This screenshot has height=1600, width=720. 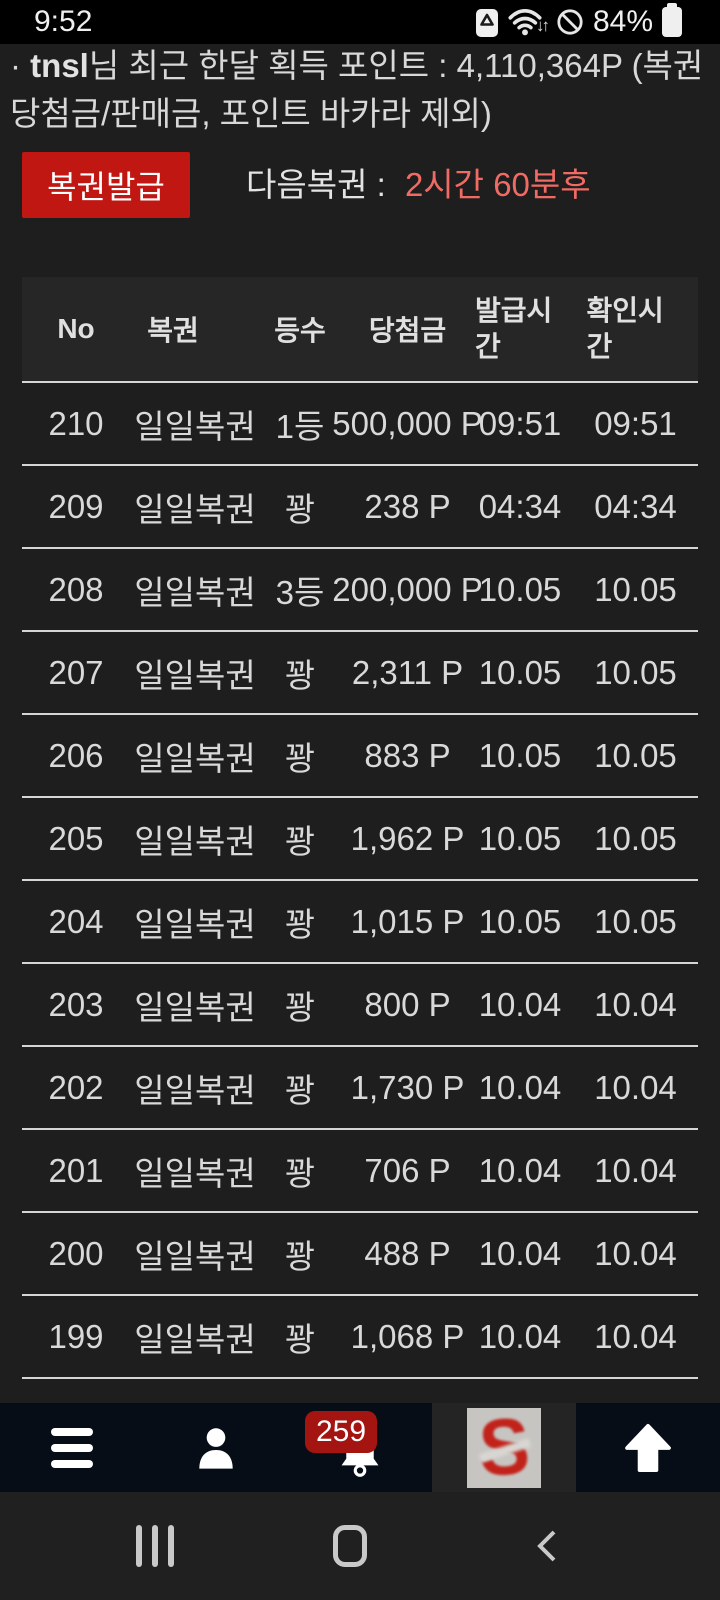 I want to click on menu-button, so click(x=72, y=1447).